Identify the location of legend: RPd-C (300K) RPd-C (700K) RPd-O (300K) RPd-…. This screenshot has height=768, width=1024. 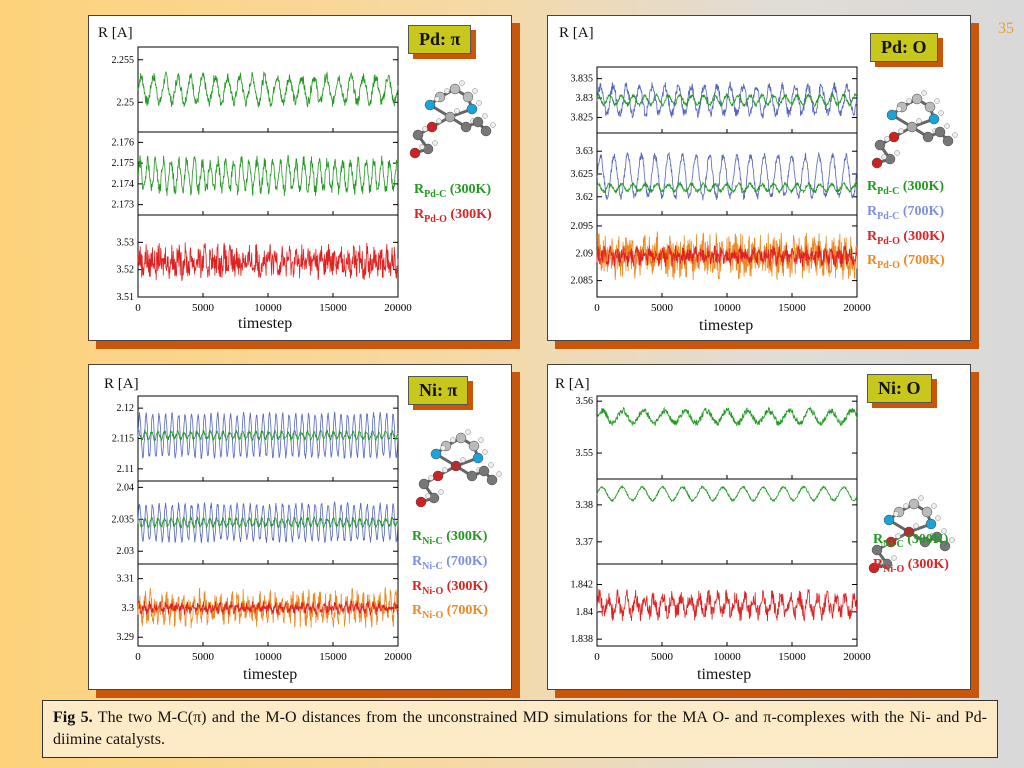
(906, 226).